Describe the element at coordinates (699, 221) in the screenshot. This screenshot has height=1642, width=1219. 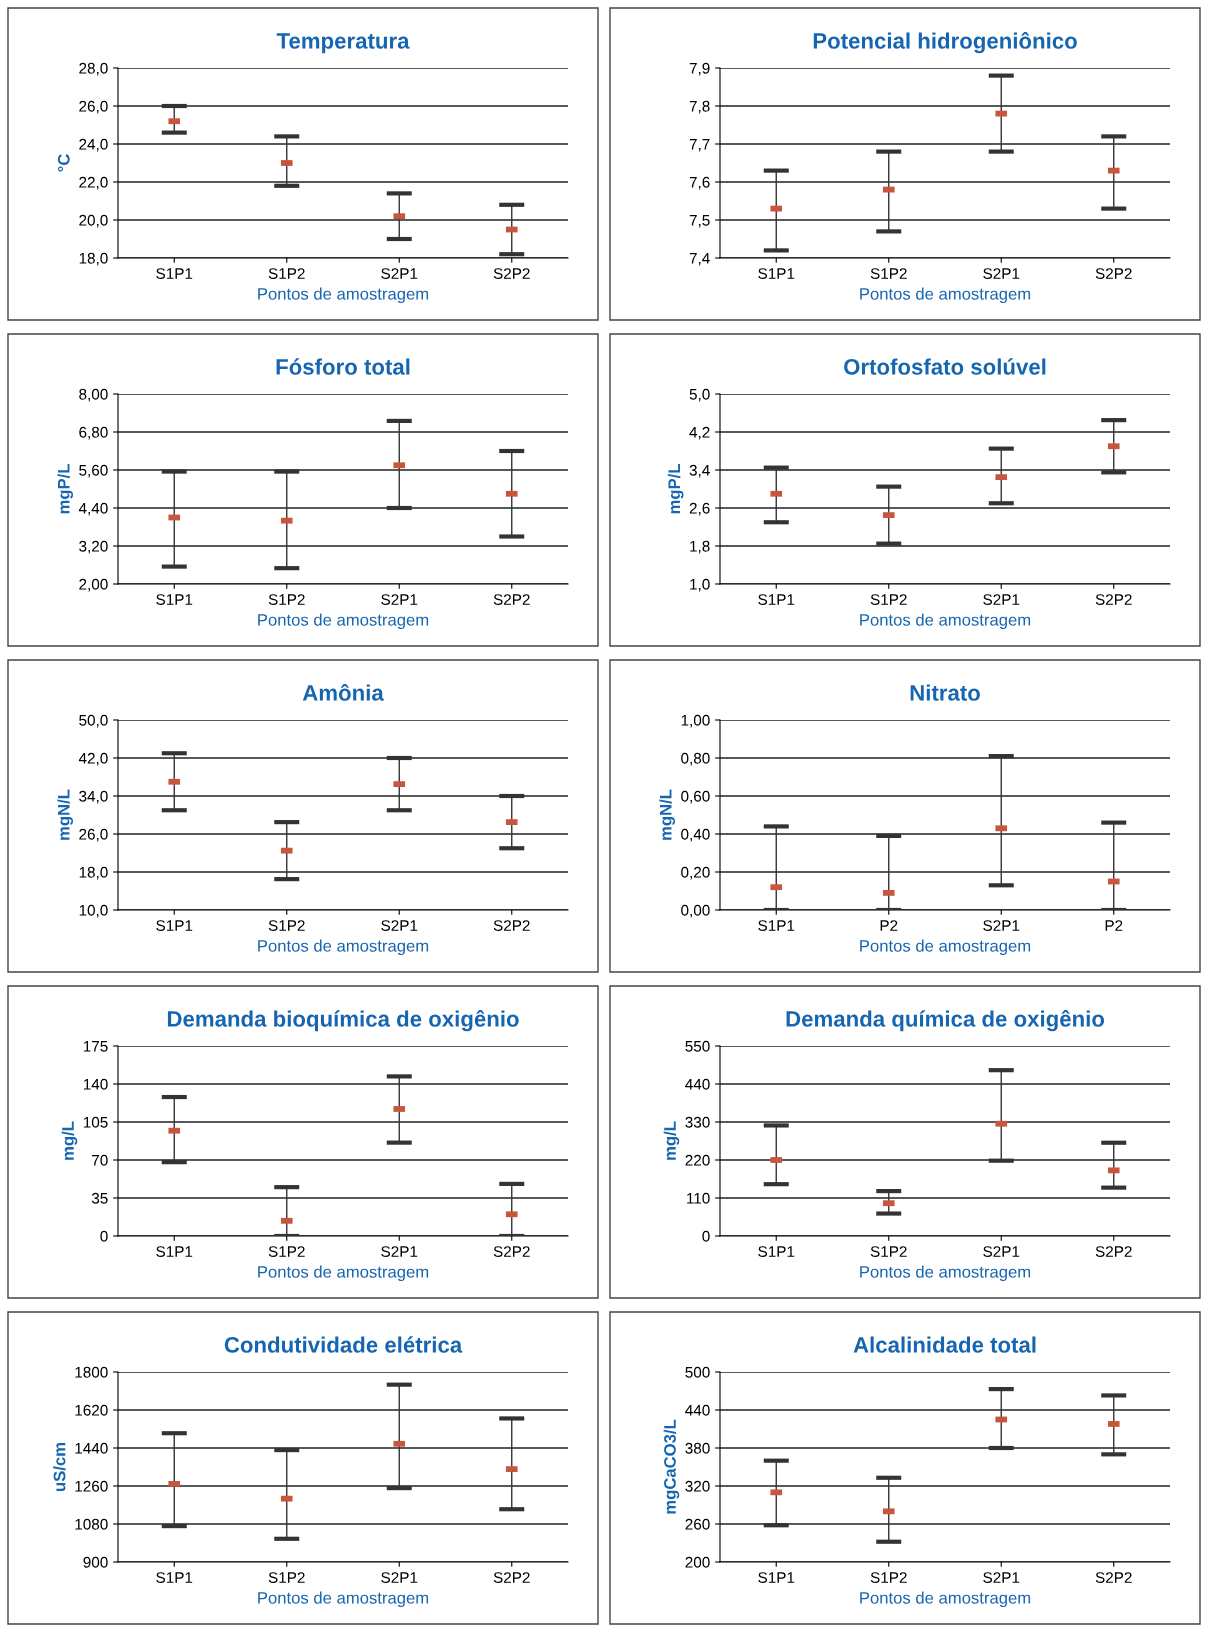
I see `y-tick-label: 7,5` at that location.